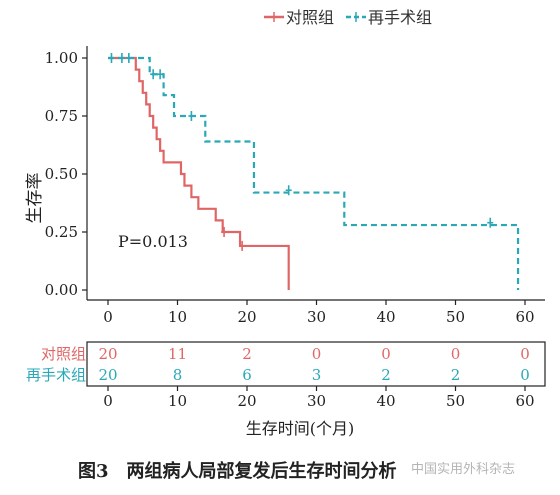  What do you see at coordinates (348, 17) in the screenshot?
I see `legend: 对照组 再手术组` at bounding box center [348, 17].